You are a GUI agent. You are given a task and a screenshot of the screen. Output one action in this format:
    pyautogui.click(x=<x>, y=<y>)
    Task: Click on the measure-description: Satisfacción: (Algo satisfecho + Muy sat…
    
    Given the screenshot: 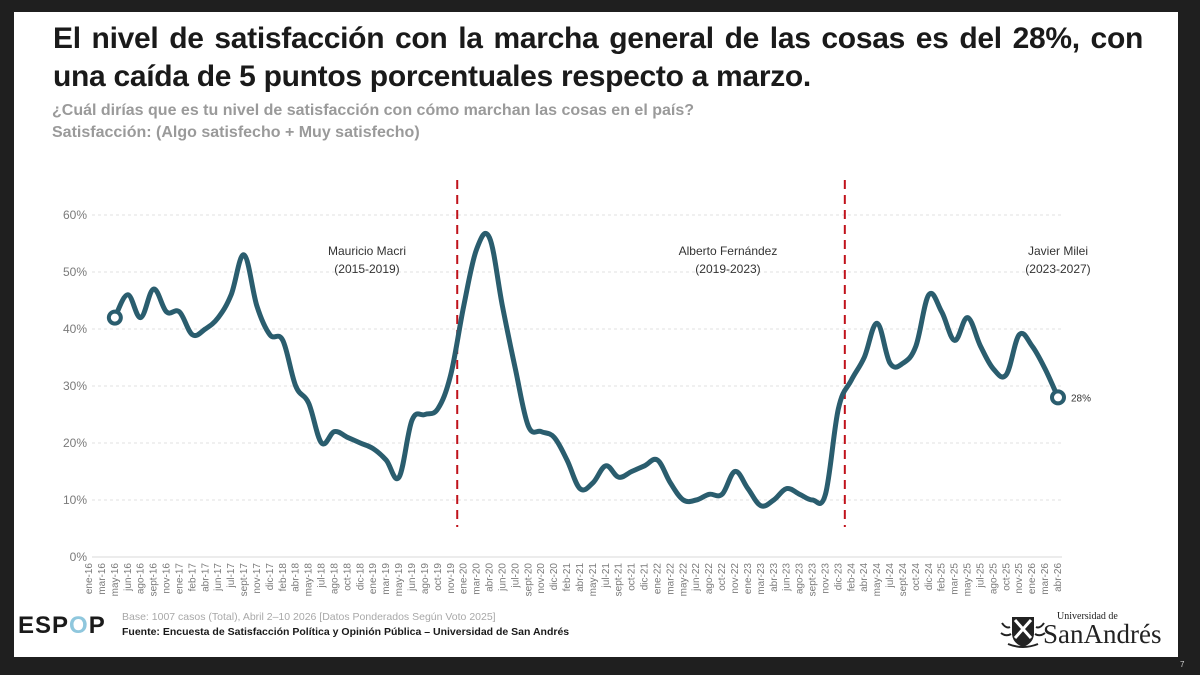 What is the action you would take?
    pyautogui.click(x=236, y=132)
    